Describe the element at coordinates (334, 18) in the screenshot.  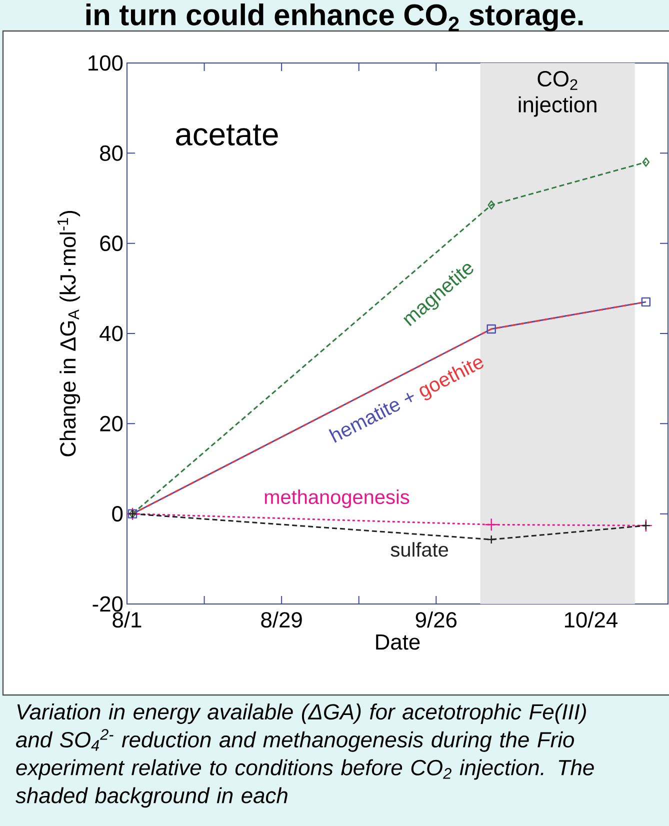
I see `chart-title: in turn could enhance CO$_{2}$ storage.` at that location.